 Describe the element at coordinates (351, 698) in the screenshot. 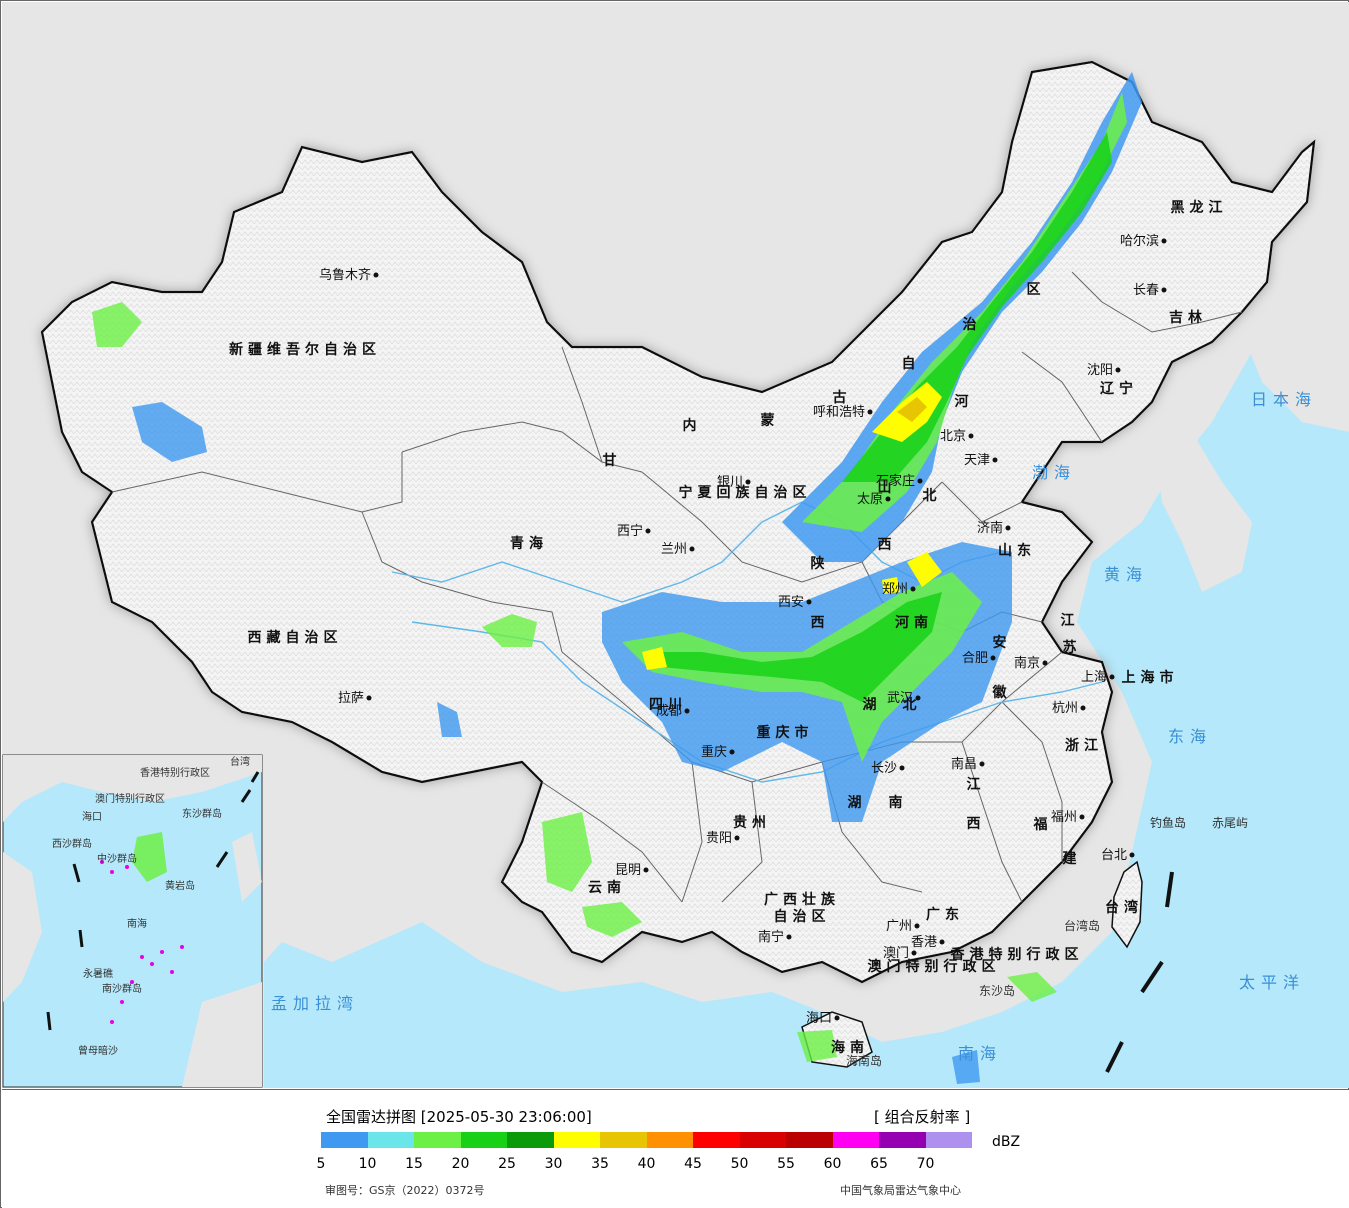

I see `city-label: 拉萨` at that location.